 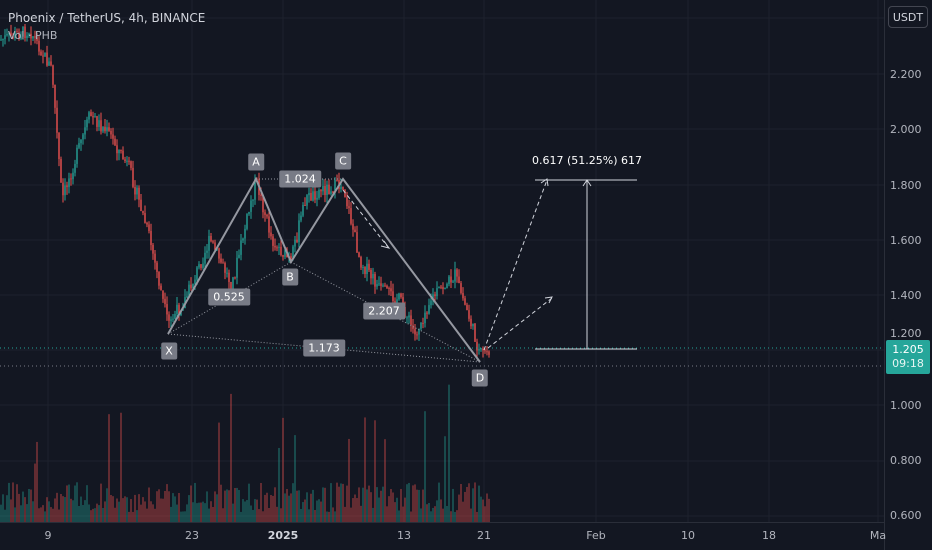 What do you see at coordinates (480, 378) in the screenshot?
I see `point-d-label: D` at bounding box center [480, 378].